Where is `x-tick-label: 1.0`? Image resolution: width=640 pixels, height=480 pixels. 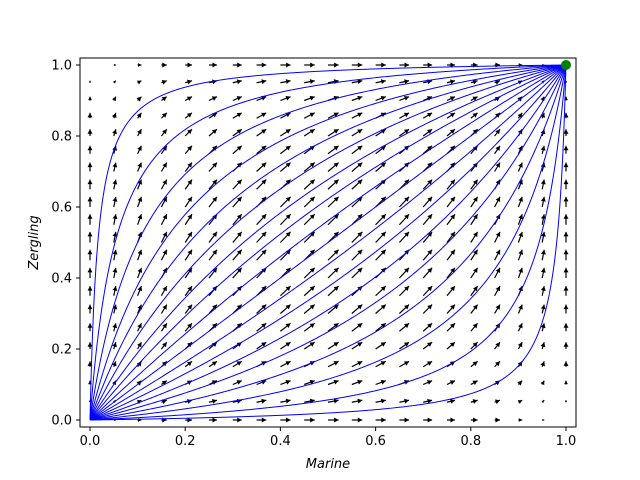
x-tick-label: 1.0 is located at coordinates (566, 441).